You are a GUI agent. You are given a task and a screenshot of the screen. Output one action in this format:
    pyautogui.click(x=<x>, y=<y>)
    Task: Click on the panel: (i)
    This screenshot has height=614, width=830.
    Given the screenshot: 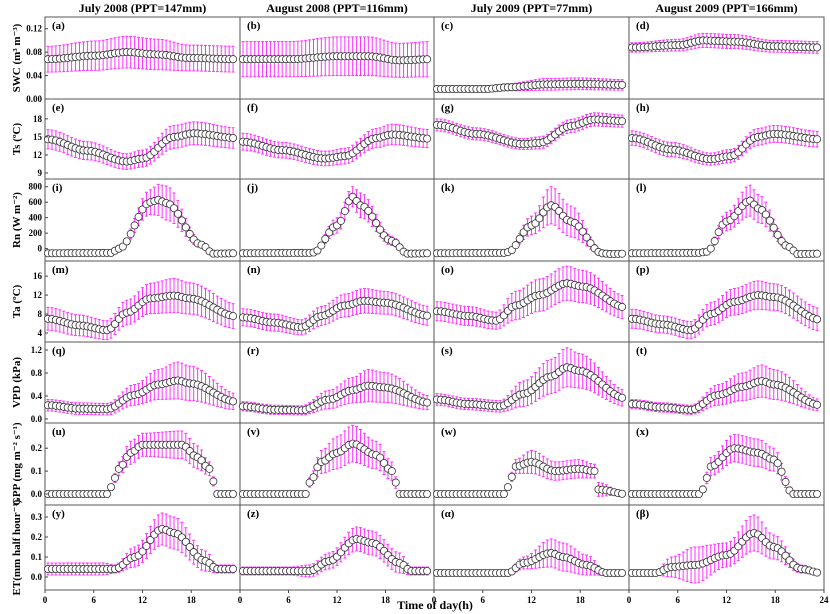 What is the action you would take?
    pyautogui.click(x=142, y=220)
    